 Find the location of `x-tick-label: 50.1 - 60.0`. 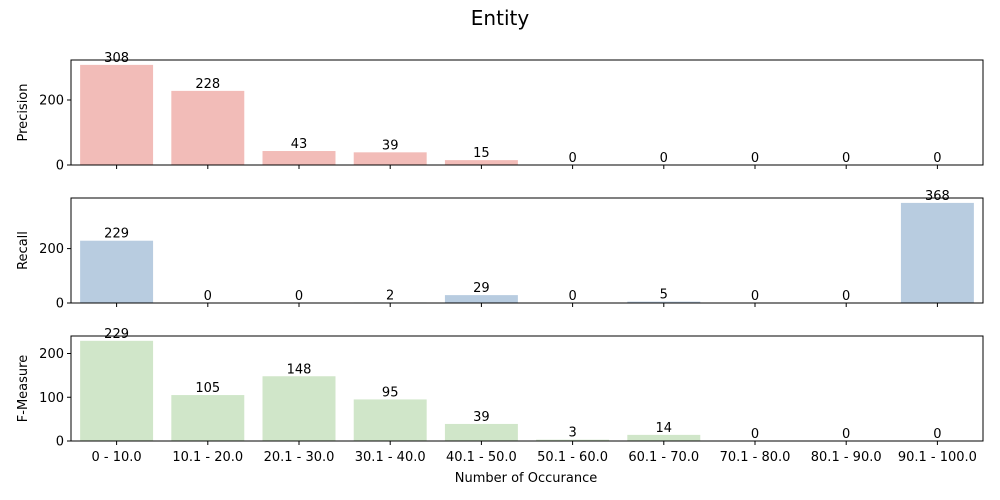

x-tick-label: 50.1 - 60.0 is located at coordinates (572, 457).